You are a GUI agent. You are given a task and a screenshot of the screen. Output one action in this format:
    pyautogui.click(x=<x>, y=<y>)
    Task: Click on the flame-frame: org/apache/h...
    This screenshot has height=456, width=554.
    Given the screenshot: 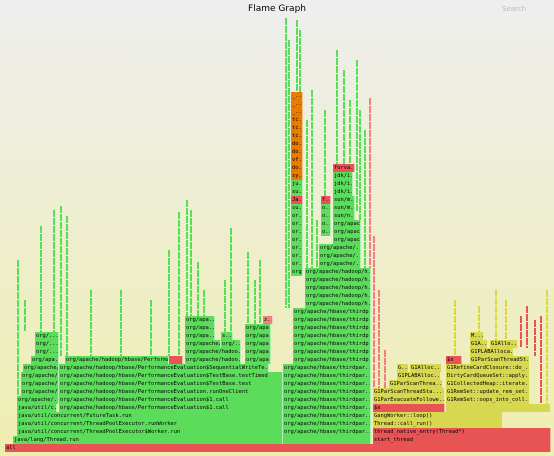 What is the action you would take?
    pyautogui.click(x=203, y=344)
    